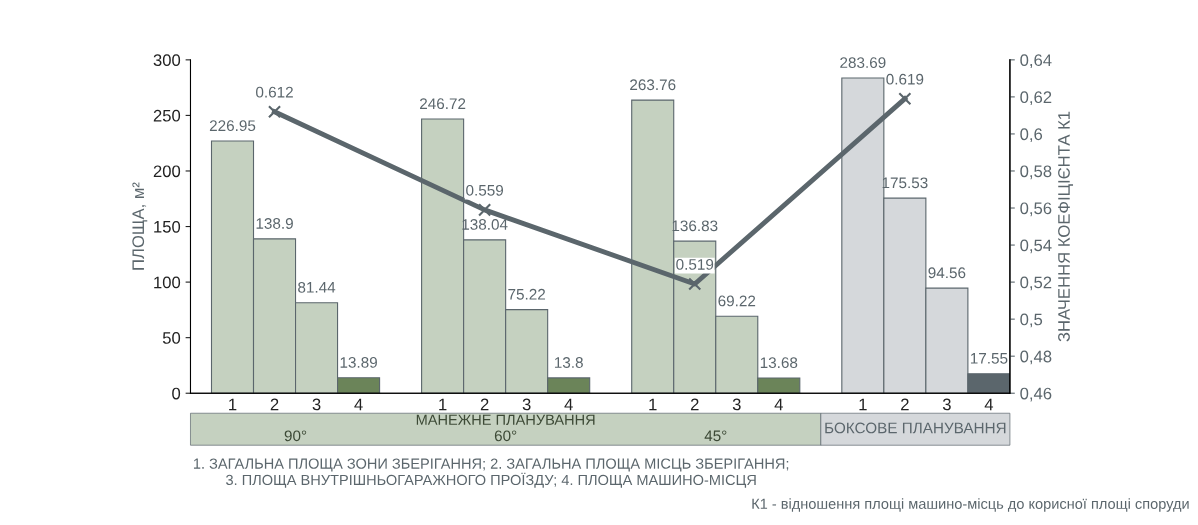 This screenshot has width=1198, height=525. What do you see at coordinates (737, 301) in the screenshot?
I see `data-label: 69.22` at bounding box center [737, 301].